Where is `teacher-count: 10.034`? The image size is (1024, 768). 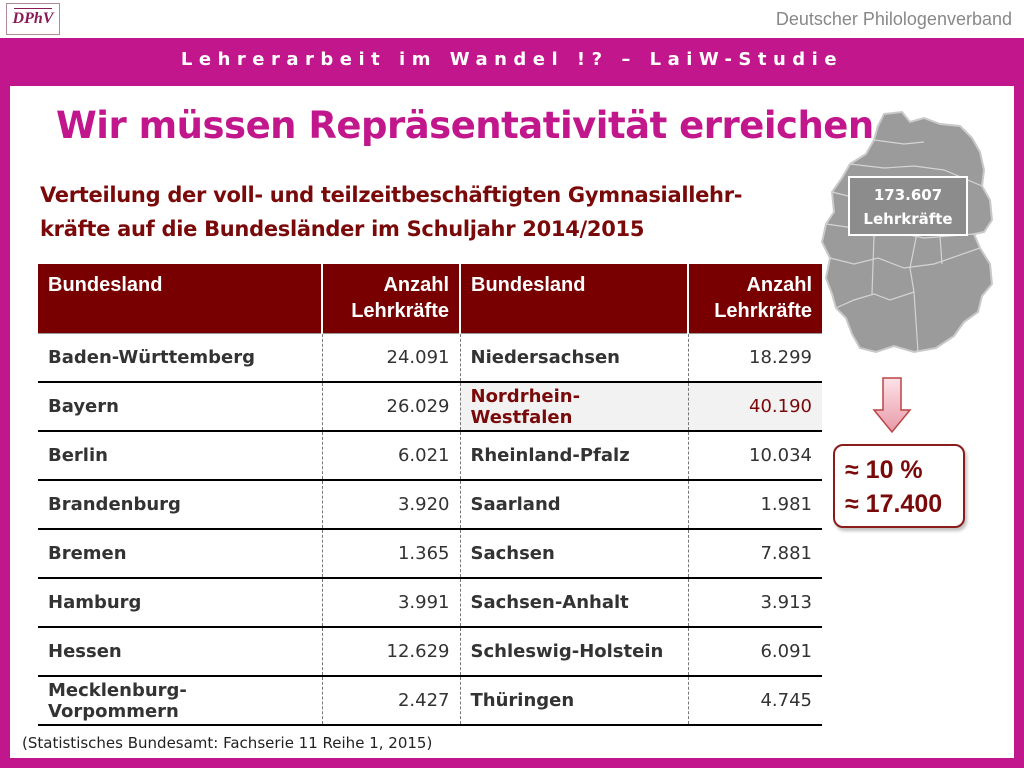 teacher-count: 10.034 is located at coordinates (755, 456).